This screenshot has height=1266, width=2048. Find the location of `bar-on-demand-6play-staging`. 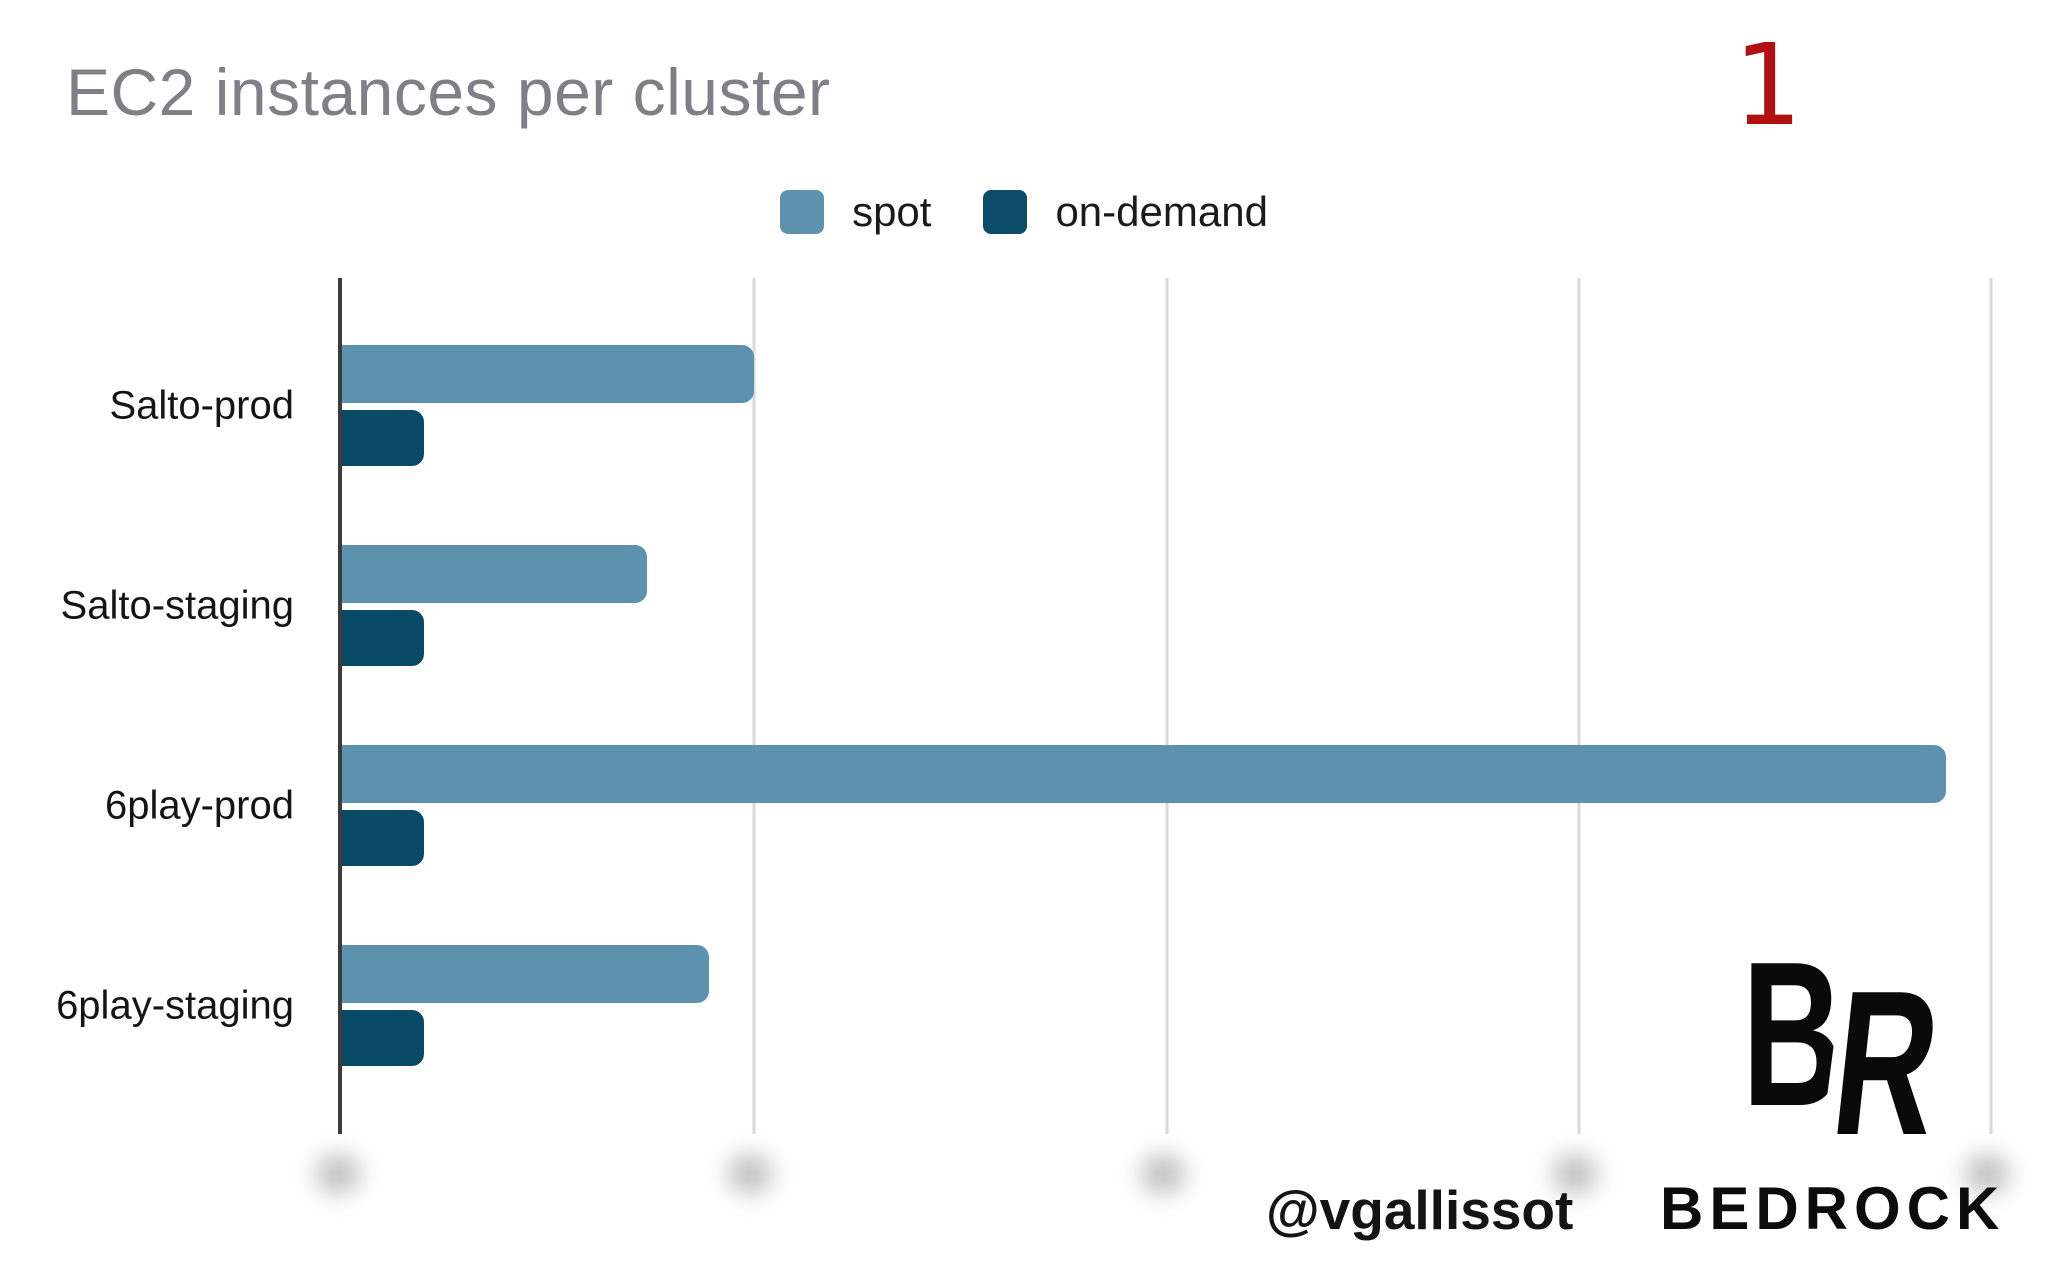

bar-on-demand-6play-staging is located at coordinates (383, 1038).